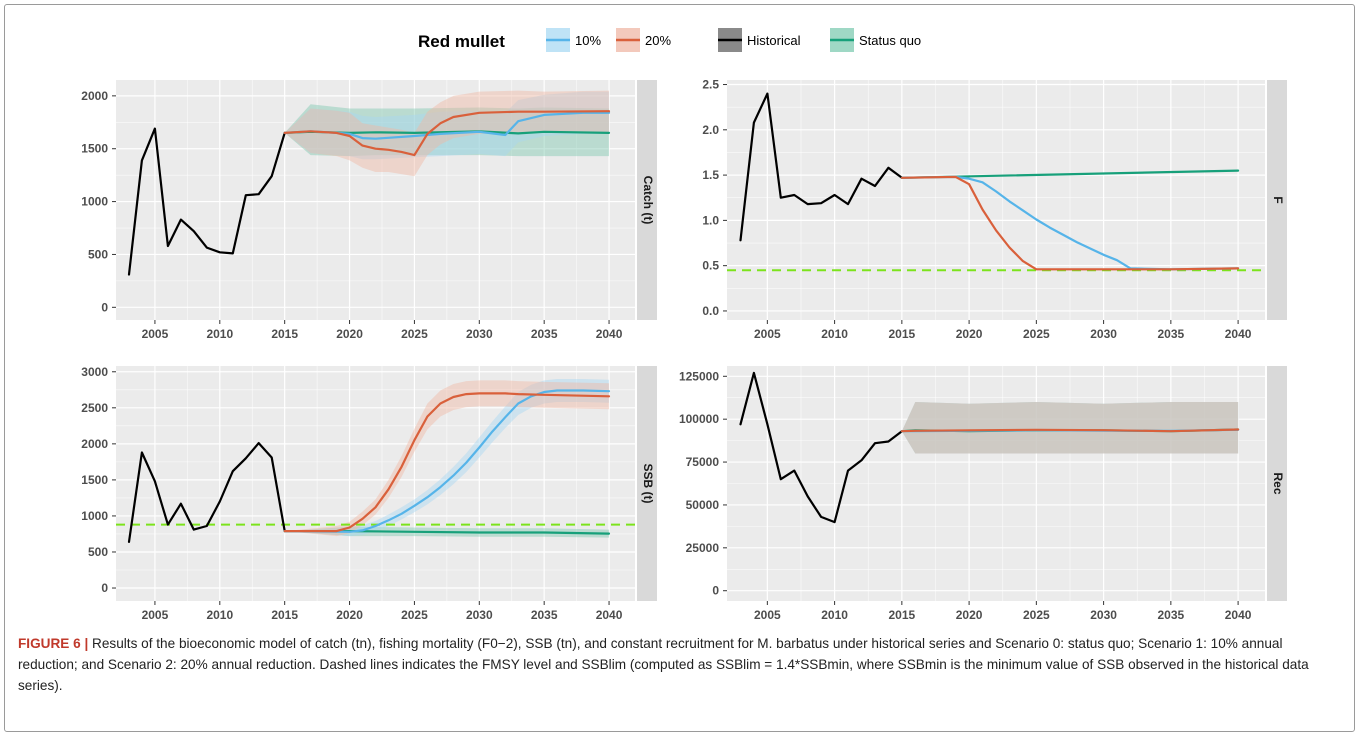 Image resolution: width=1360 pixels, height=736 pixels. I want to click on y-tick-label: 125000, so click(699, 376).